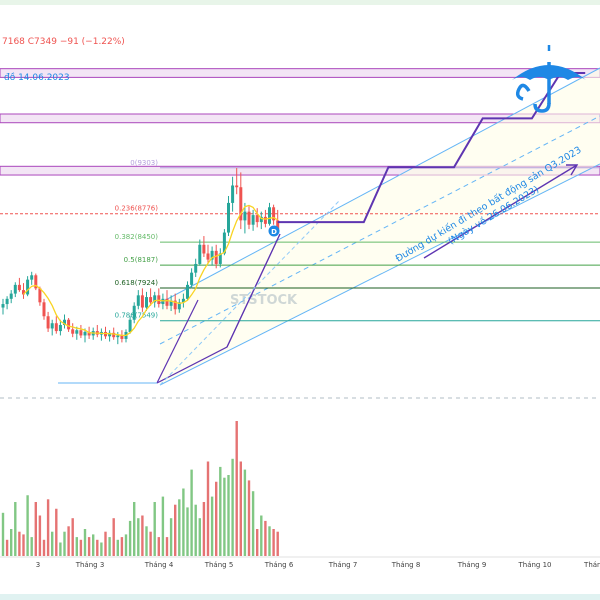  I want to click on x-tick-label-9: Tháng, so click(591, 565).